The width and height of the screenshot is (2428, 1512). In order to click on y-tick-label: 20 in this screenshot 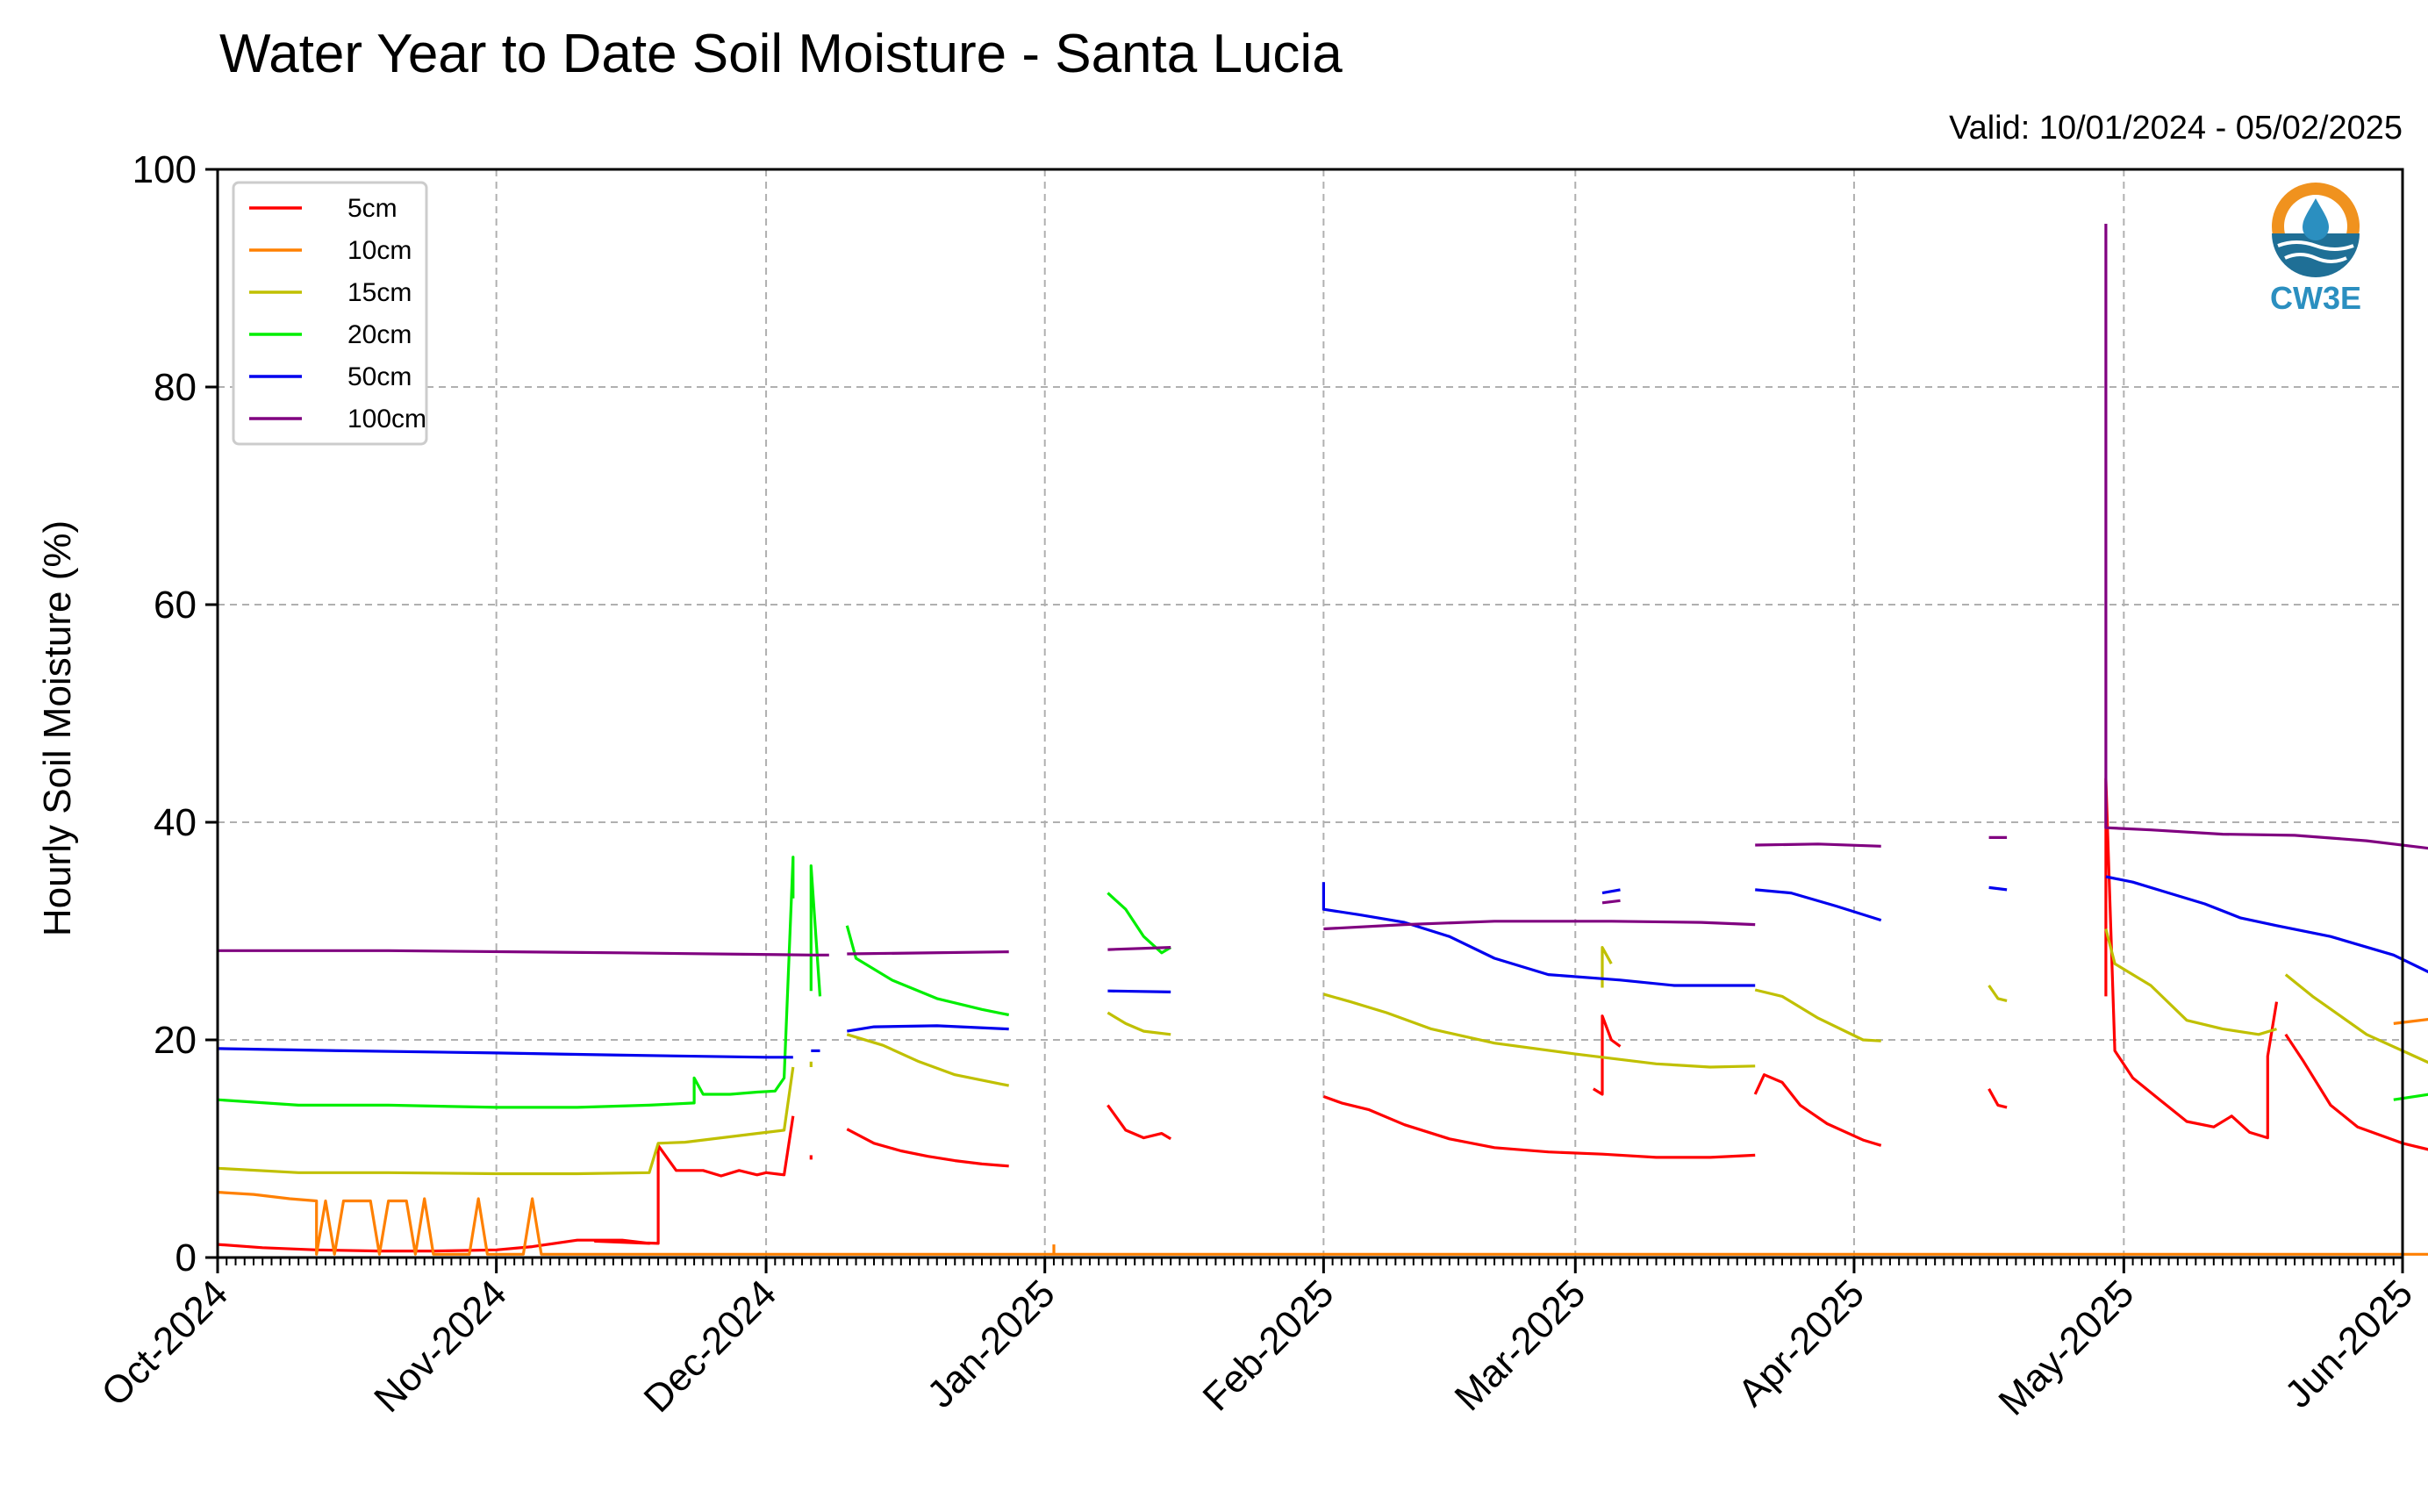, I will do `click(175, 1040)`.